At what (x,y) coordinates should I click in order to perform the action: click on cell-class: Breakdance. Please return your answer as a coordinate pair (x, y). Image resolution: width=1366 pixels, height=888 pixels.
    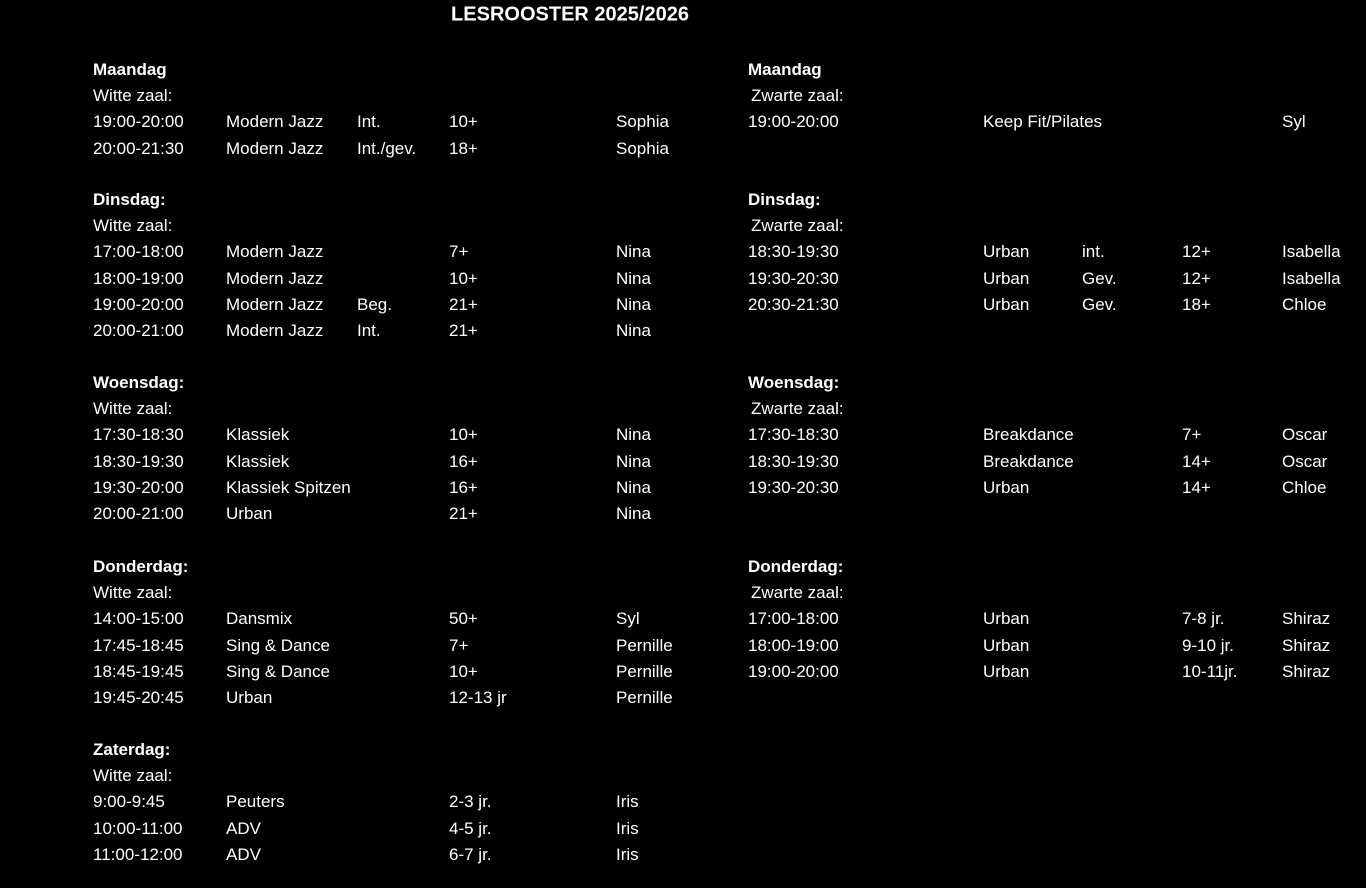
    Looking at the image, I should click on (1028, 435).